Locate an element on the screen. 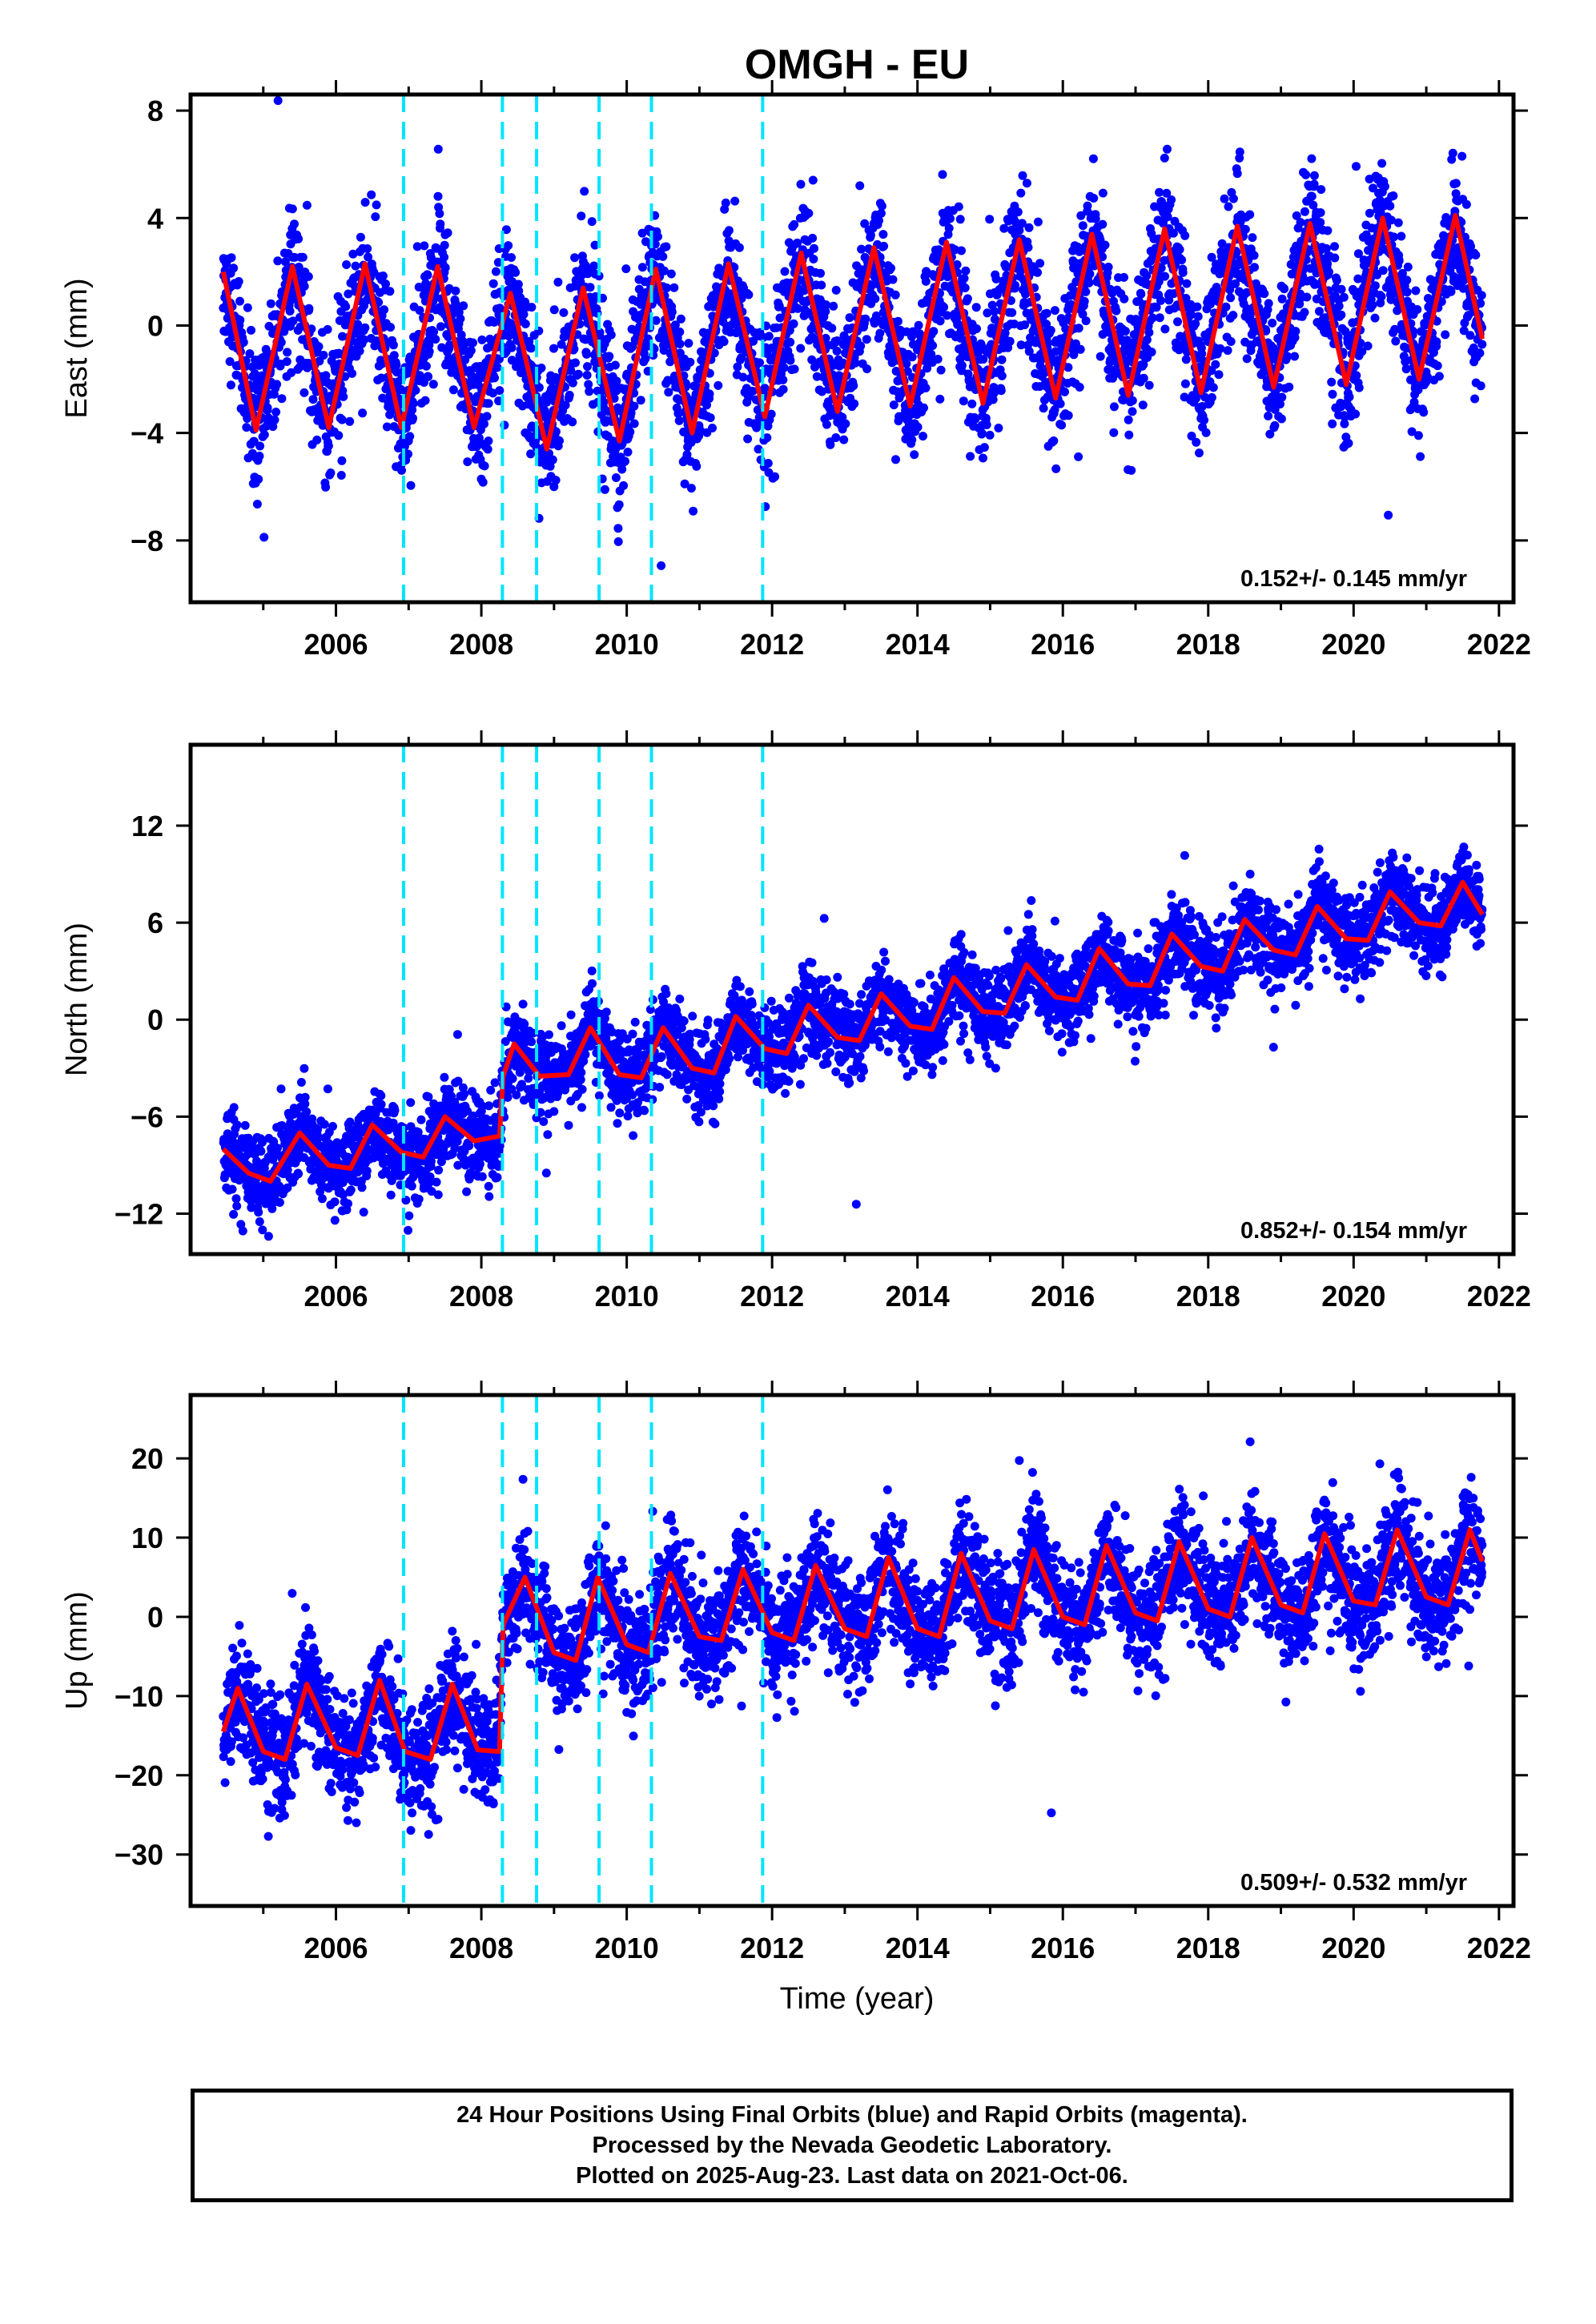 The width and height of the screenshot is (1596, 2324). y-tick-label: −8 is located at coordinates (147, 541).